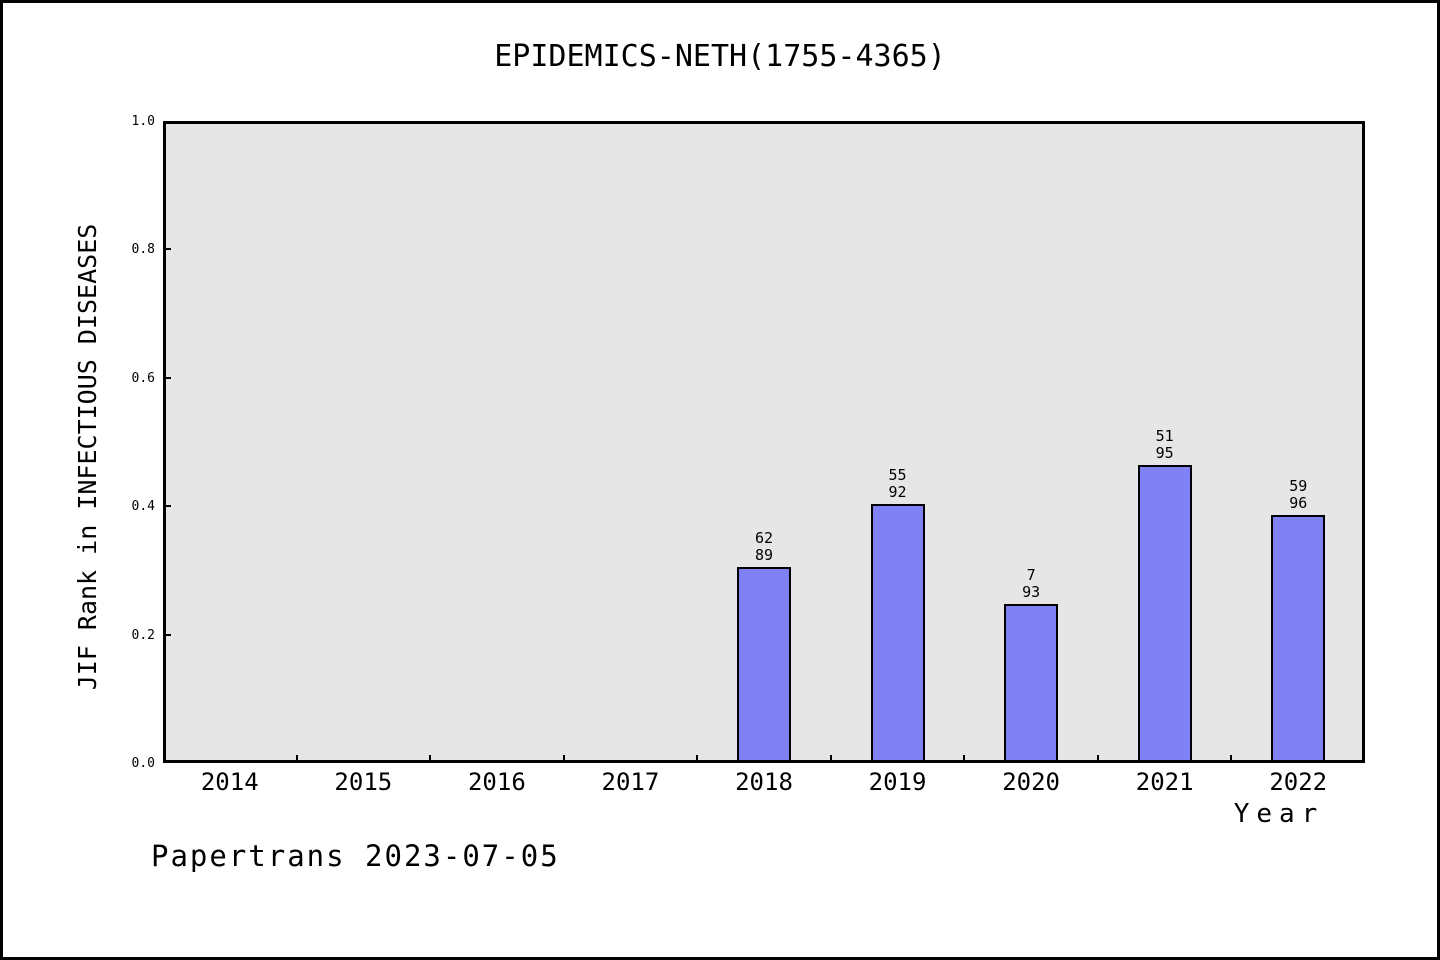 This screenshot has width=1440, height=960. Describe the element at coordinates (764, 782) in the screenshot. I see `x-tick-label-2018: 2018` at that location.